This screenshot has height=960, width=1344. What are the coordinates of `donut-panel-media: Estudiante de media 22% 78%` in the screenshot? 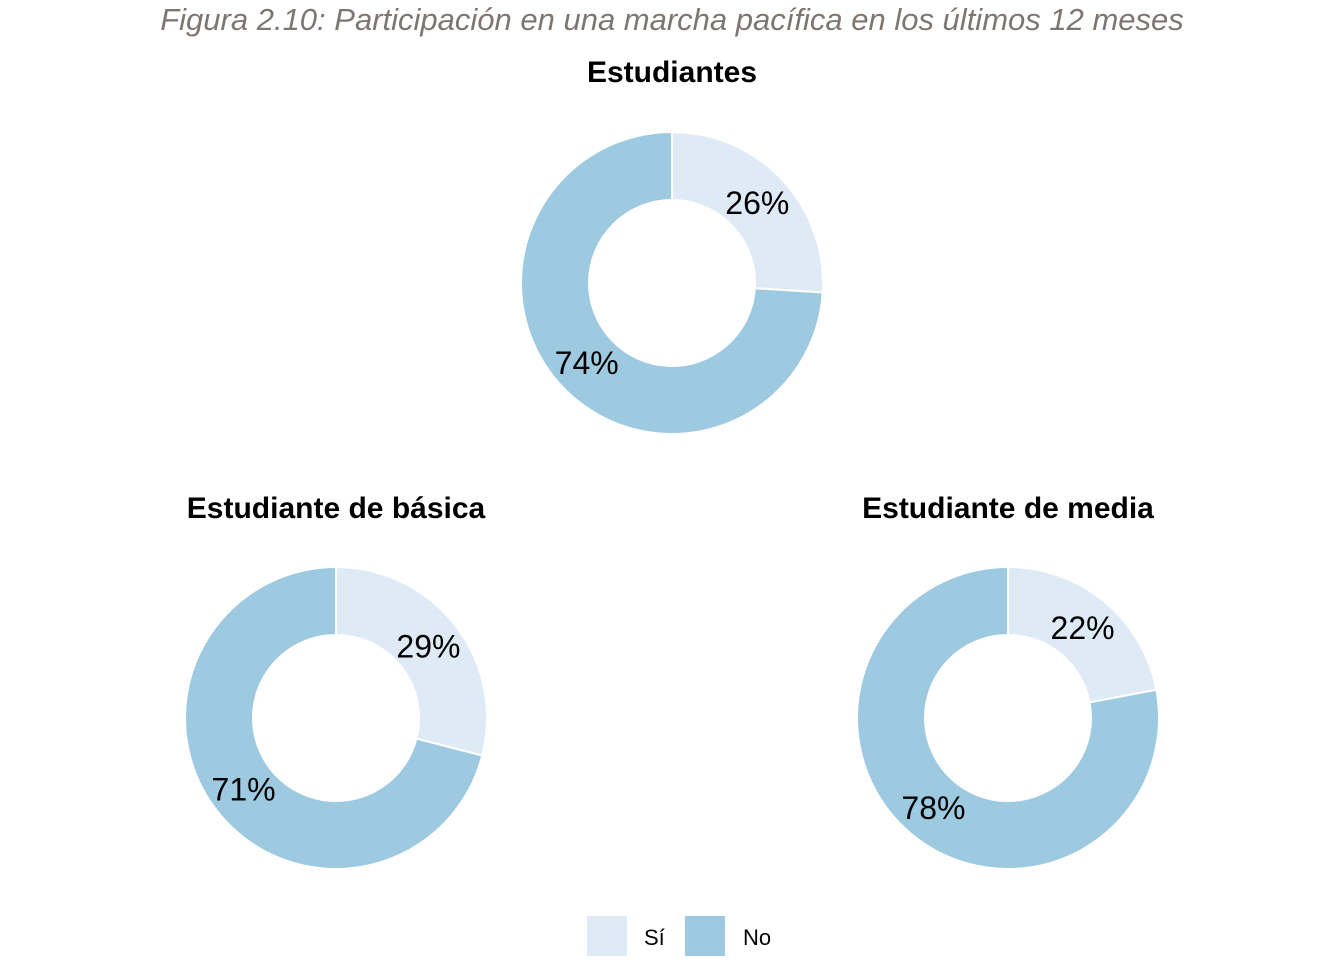 It's located at (1008, 681).